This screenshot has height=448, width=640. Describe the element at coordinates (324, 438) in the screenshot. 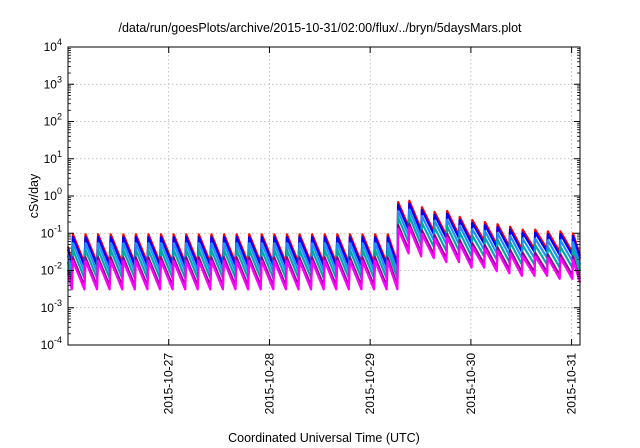

I see `x-axis-label: Coordinated Universal Time (UTC)` at that location.